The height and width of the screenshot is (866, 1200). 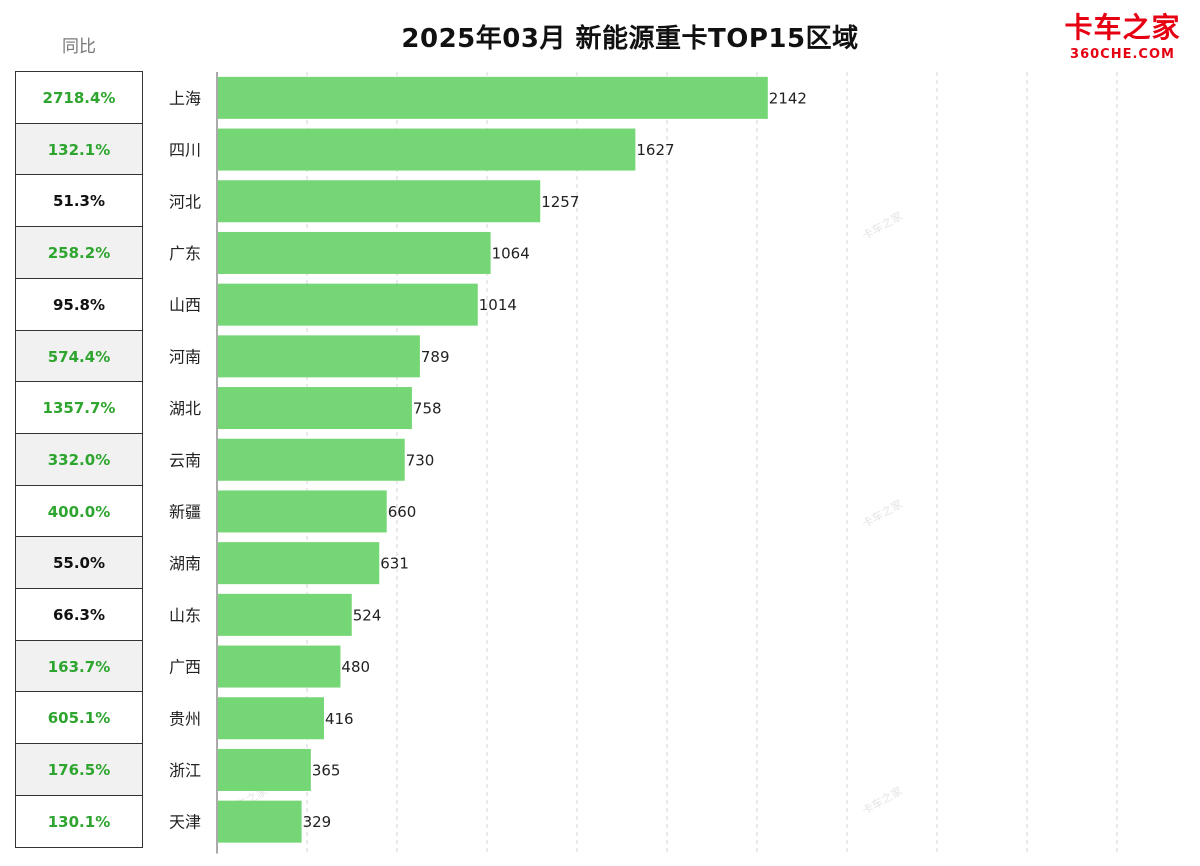 What do you see at coordinates (511, 253) in the screenshot?
I see `value-label: 1064` at bounding box center [511, 253].